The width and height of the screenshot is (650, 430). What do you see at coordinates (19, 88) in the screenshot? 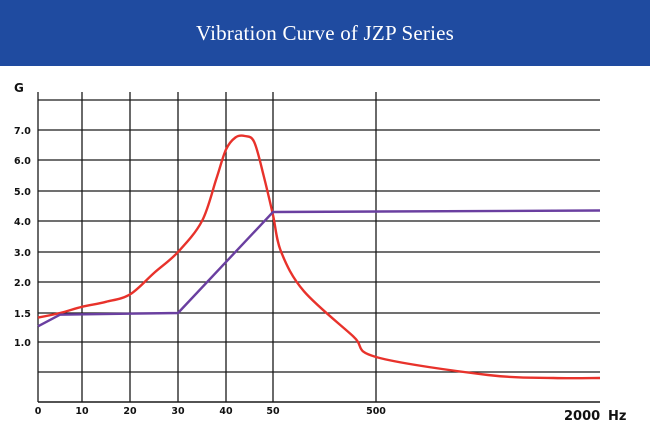
I see `y-axis-label: G` at bounding box center [19, 88].